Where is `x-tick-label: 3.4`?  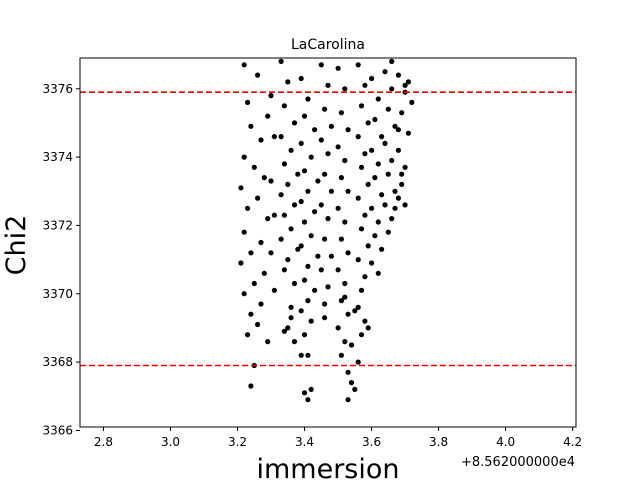 x-tick-label: 3.4 is located at coordinates (304, 442).